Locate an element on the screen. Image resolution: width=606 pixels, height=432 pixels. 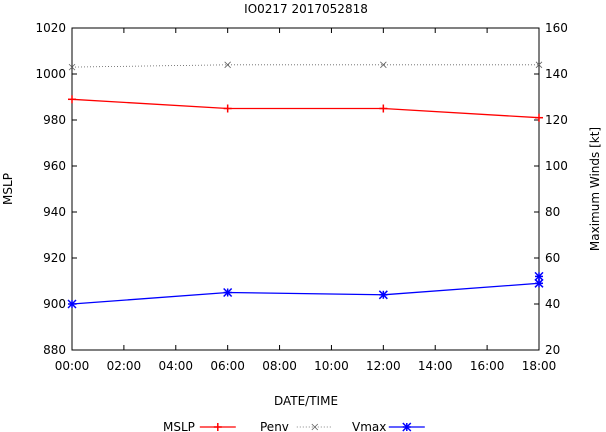
legend-marker-penv-d2 is located at coordinates (315, 427).